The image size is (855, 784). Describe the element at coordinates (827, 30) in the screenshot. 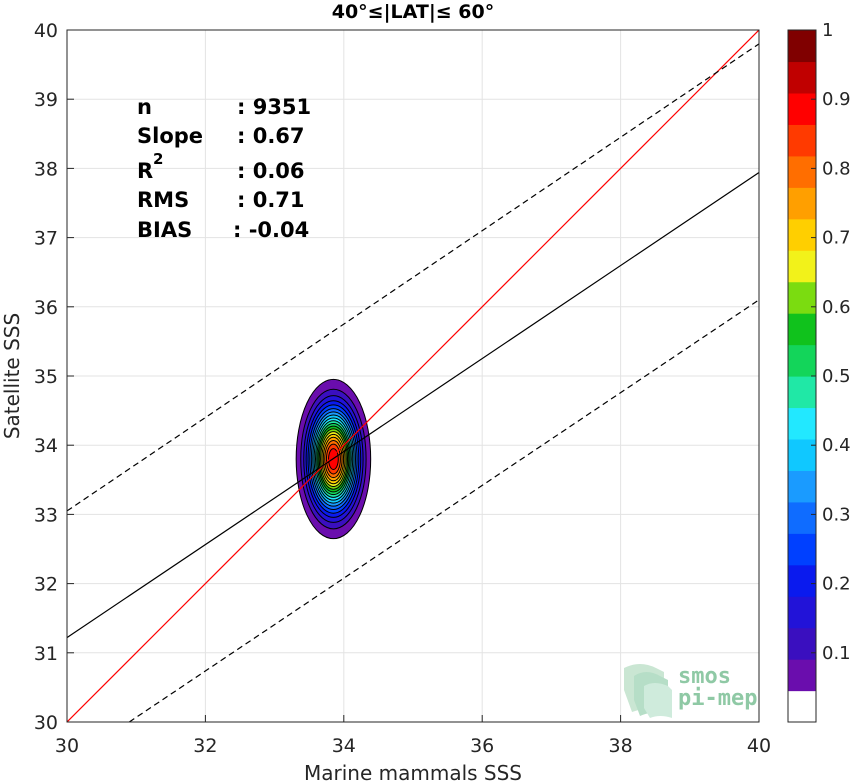

I see `colorbar-tick-label: 1` at that location.